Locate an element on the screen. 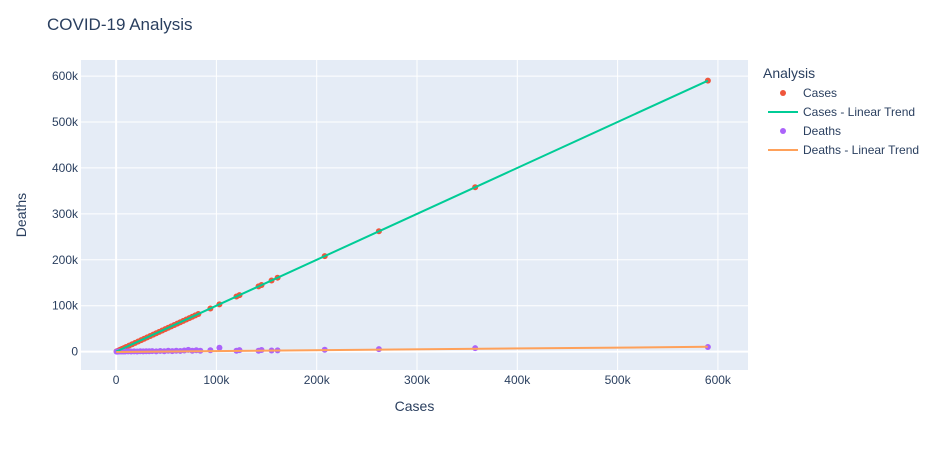 The image size is (950, 450). x-tick-label: 400k is located at coordinates (517, 380).